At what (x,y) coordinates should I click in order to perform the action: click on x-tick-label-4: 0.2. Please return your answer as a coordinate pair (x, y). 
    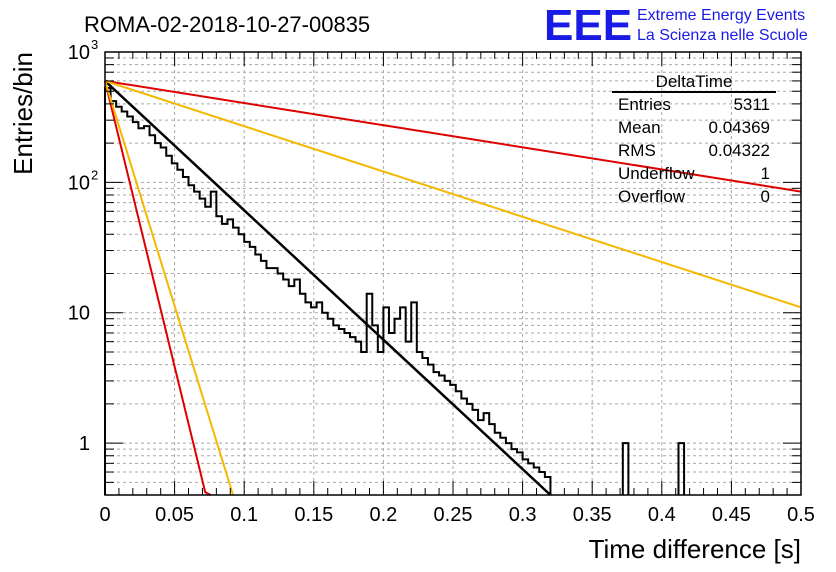
    Looking at the image, I should click on (383, 515).